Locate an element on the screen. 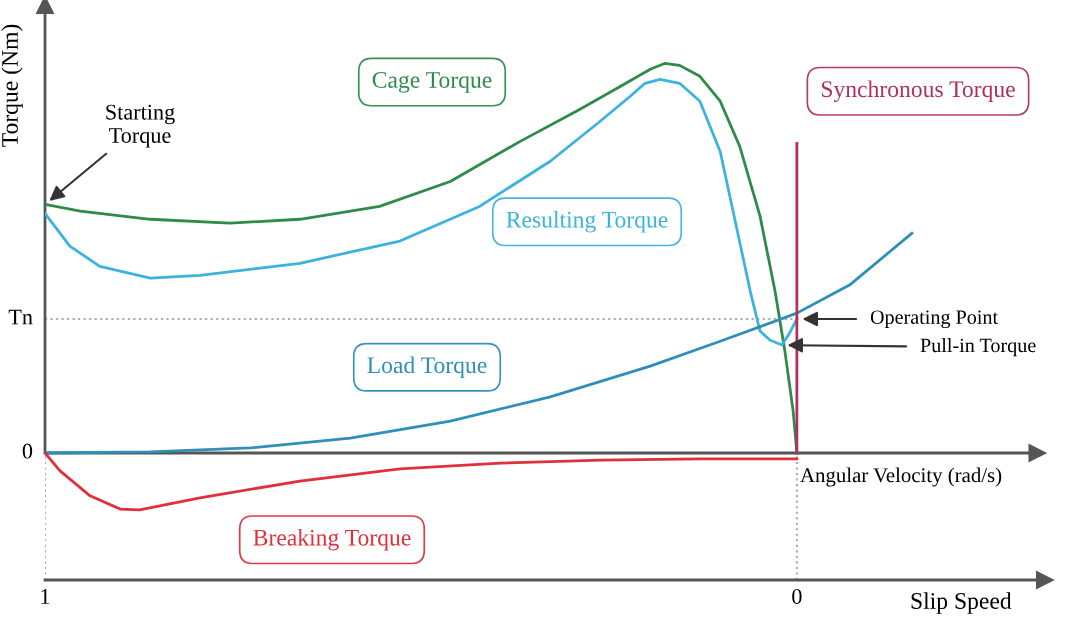  ref-line-label: 0 is located at coordinates (27, 451).